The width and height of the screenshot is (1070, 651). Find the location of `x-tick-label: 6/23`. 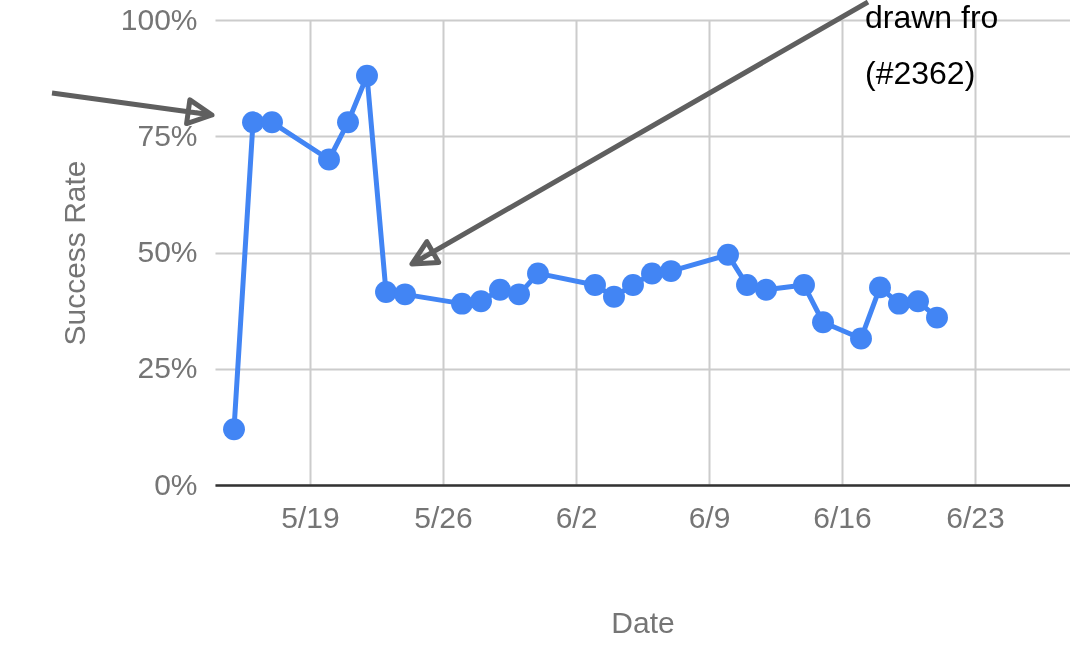

x-tick-label: 6/23 is located at coordinates (975, 517).